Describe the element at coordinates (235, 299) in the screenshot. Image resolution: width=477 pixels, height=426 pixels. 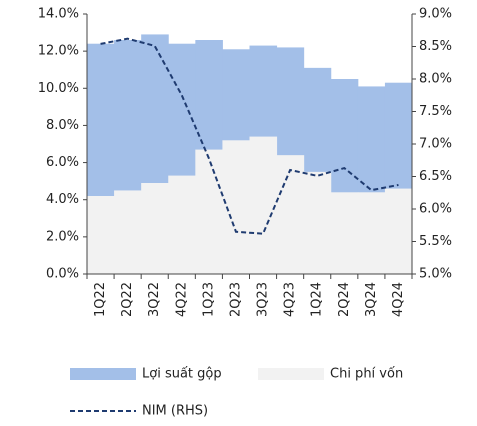
I see `x-tick-label: 2Q23` at that location.